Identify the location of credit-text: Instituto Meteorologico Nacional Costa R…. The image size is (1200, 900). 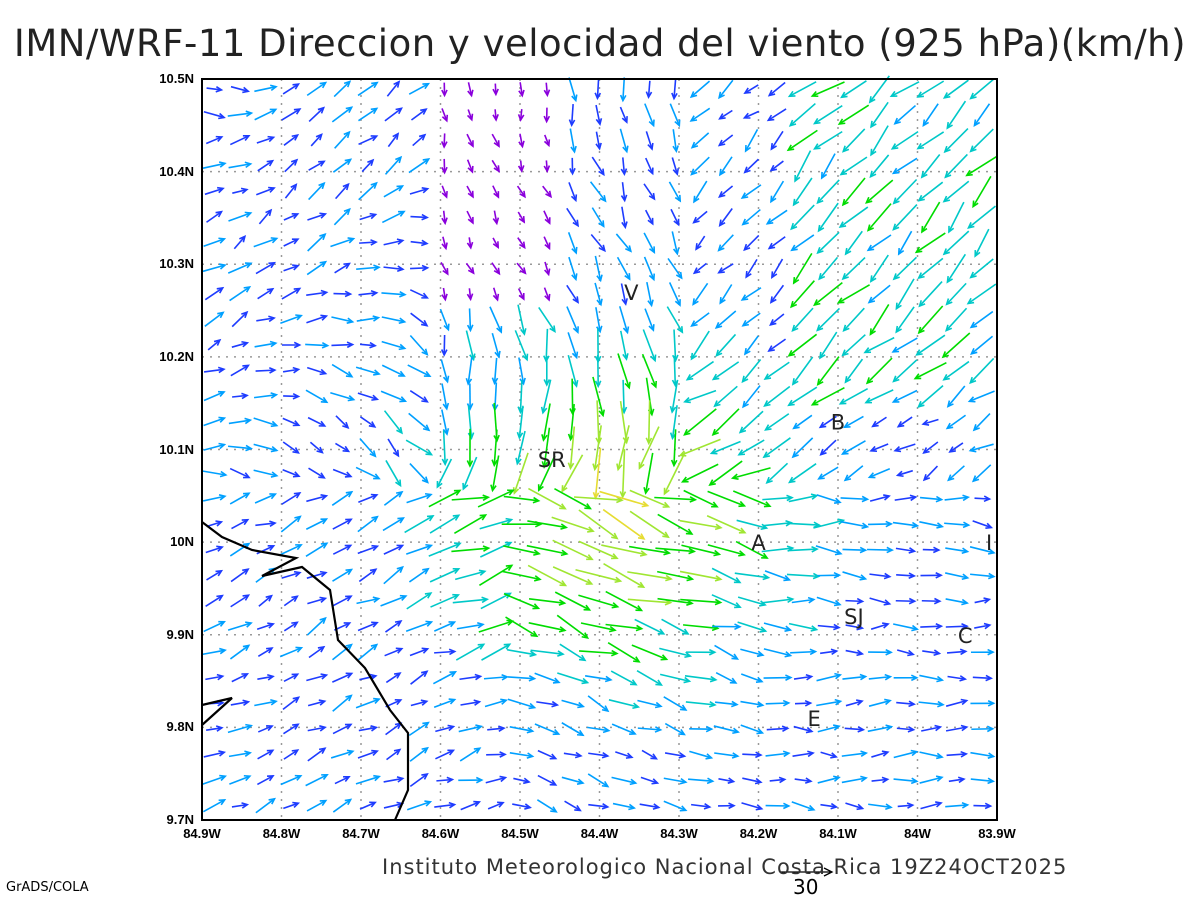
(725, 867).